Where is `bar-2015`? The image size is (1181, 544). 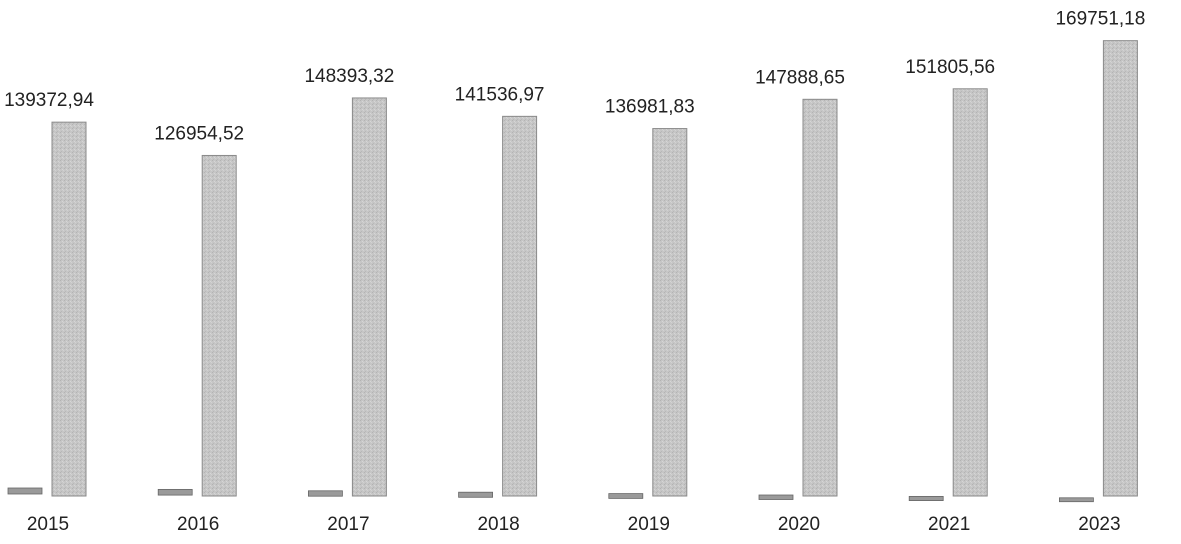
bar-2015 is located at coordinates (69, 309).